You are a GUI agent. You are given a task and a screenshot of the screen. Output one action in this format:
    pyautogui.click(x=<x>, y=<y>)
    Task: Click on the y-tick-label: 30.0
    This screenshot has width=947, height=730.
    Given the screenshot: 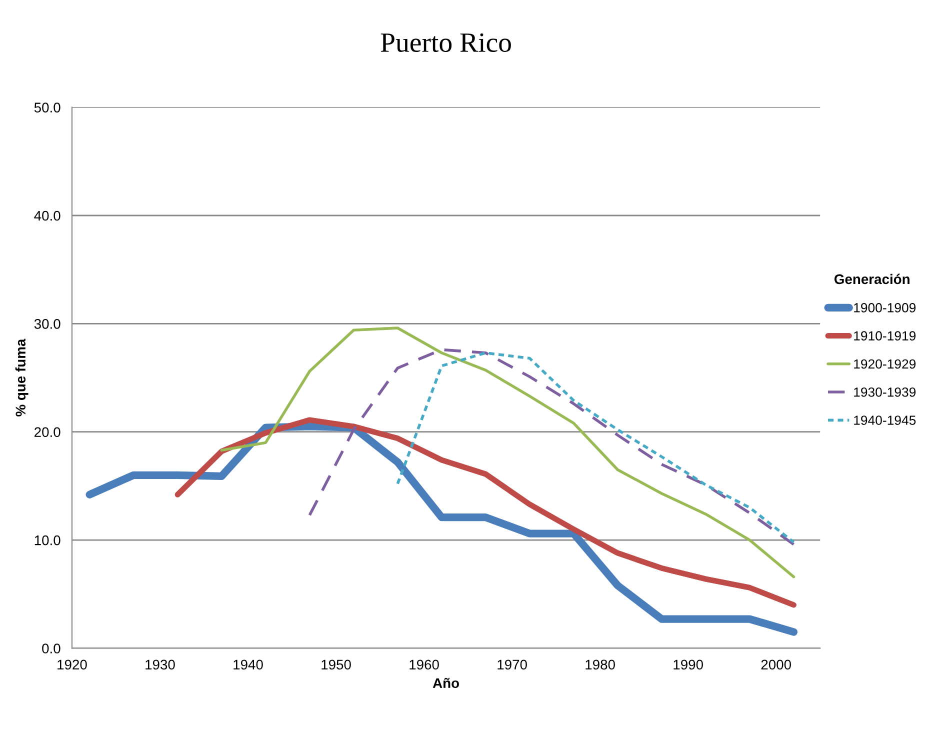 What is the action you would take?
    pyautogui.click(x=47, y=324)
    